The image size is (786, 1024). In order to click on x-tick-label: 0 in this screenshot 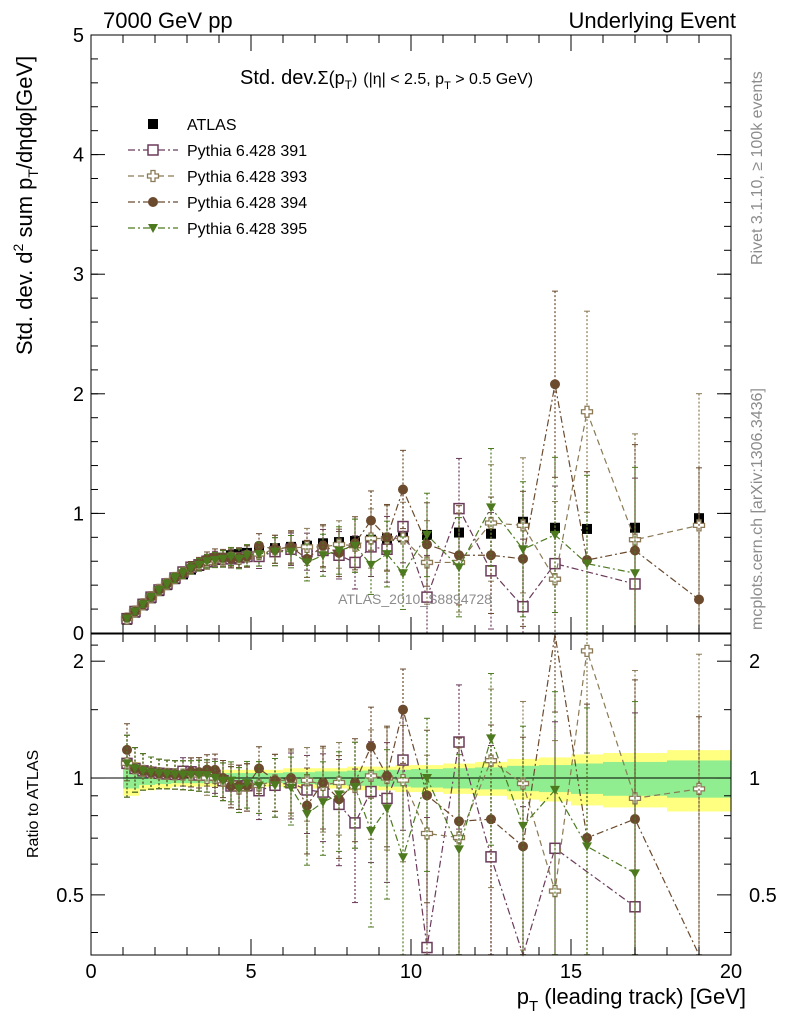, I will do `click(90, 972)`.